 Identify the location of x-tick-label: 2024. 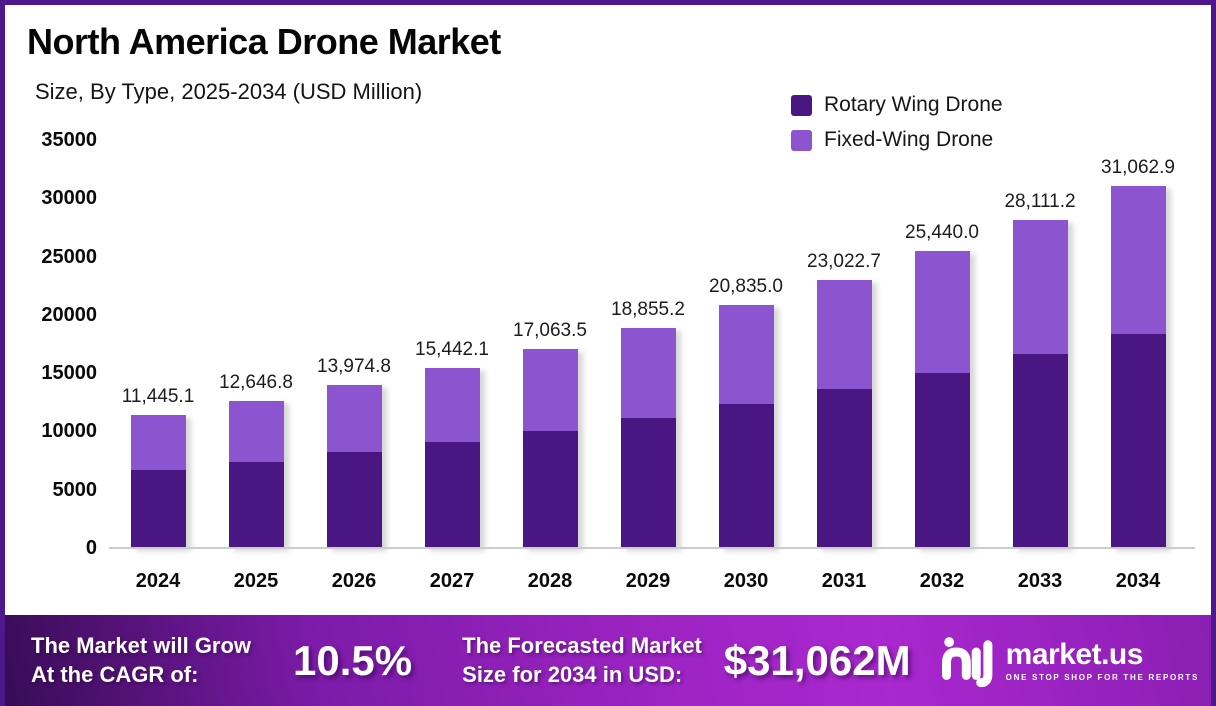
(158, 581).